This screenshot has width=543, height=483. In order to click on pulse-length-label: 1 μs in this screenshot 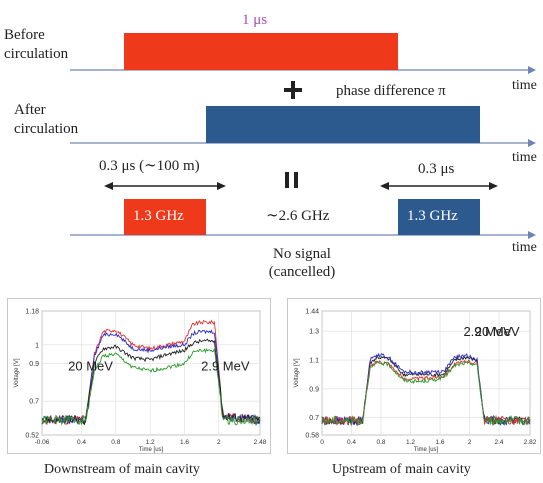, I will do `click(255, 20)`.